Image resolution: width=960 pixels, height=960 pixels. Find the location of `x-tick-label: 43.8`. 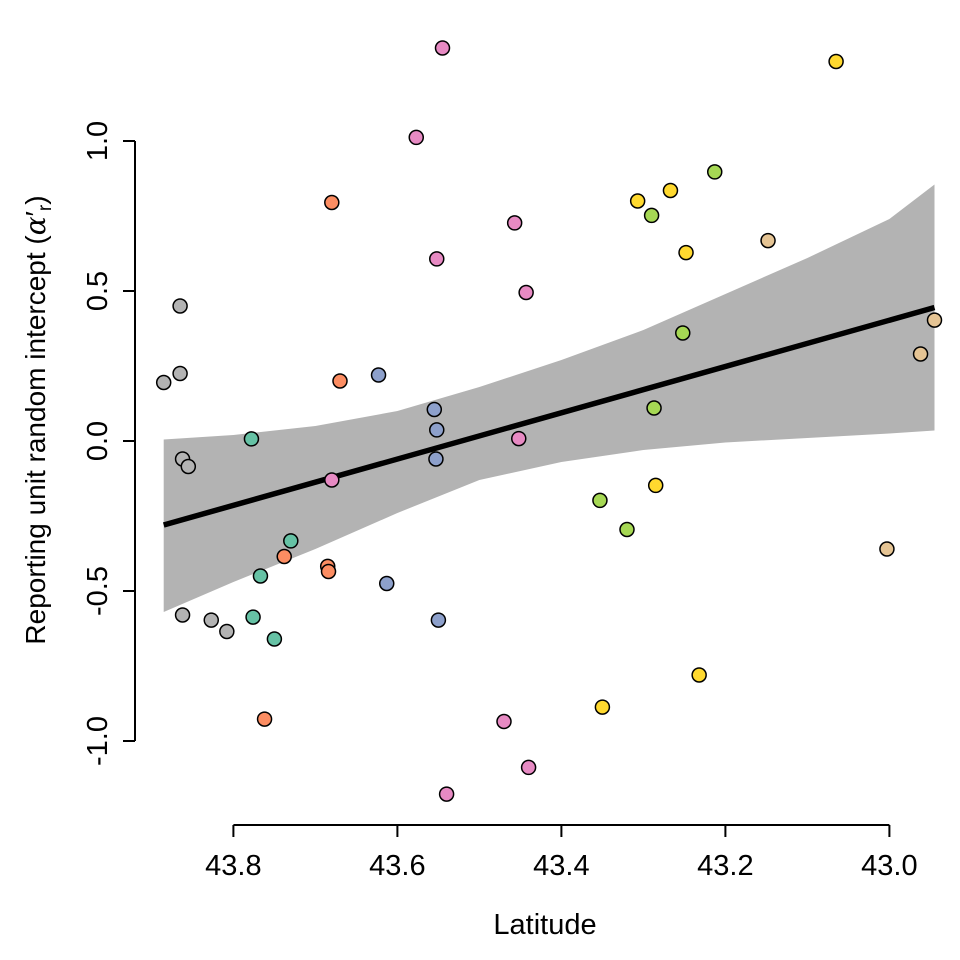

x-tick-label: 43.8 is located at coordinates (233, 866).